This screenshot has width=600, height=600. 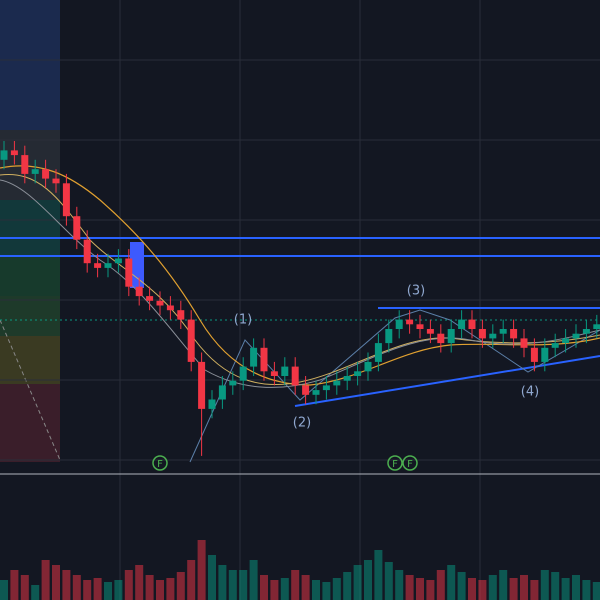 I want to click on fib-diagonal, so click(x=30, y=390).